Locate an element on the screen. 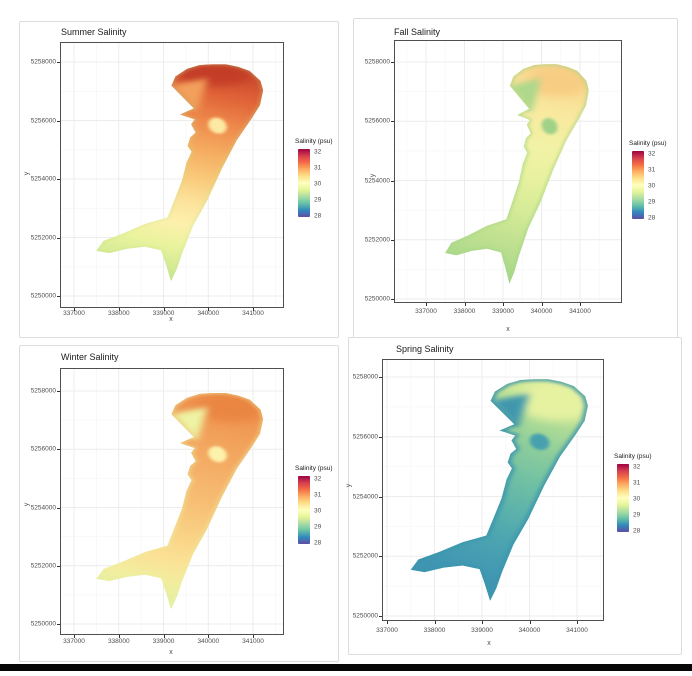 This screenshot has width=692, height=676. panel-title: Summer Salinity is located at coordinates (94, 32).